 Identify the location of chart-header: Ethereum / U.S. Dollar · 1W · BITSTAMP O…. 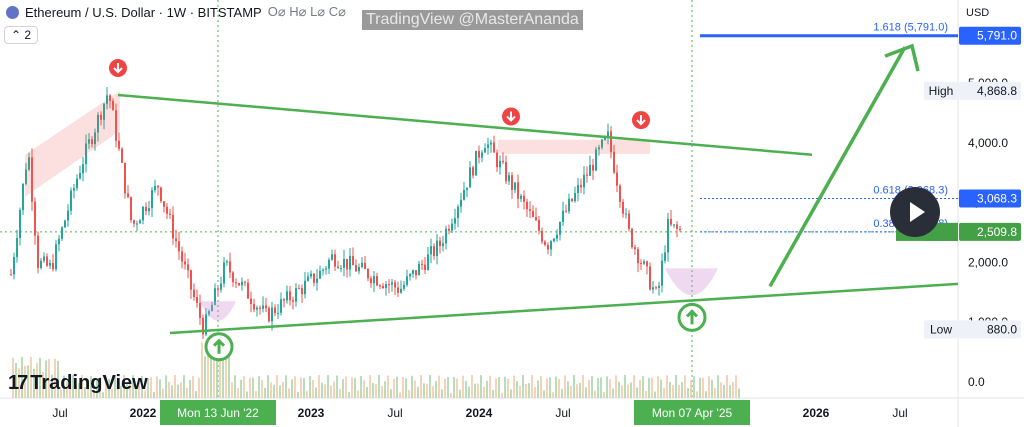
(176, 12).